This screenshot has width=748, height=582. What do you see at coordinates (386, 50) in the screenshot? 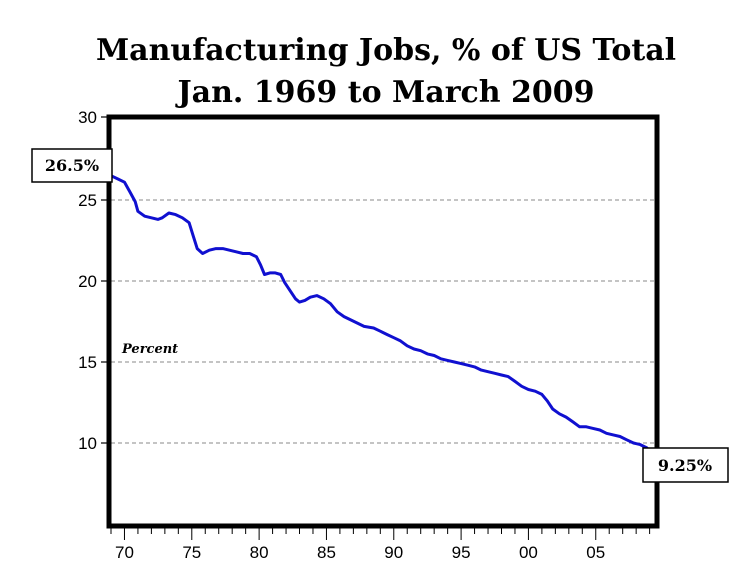
I see `chart-title: Manufacturing Jobs, % of US Total` at bounding box center [386, 50].